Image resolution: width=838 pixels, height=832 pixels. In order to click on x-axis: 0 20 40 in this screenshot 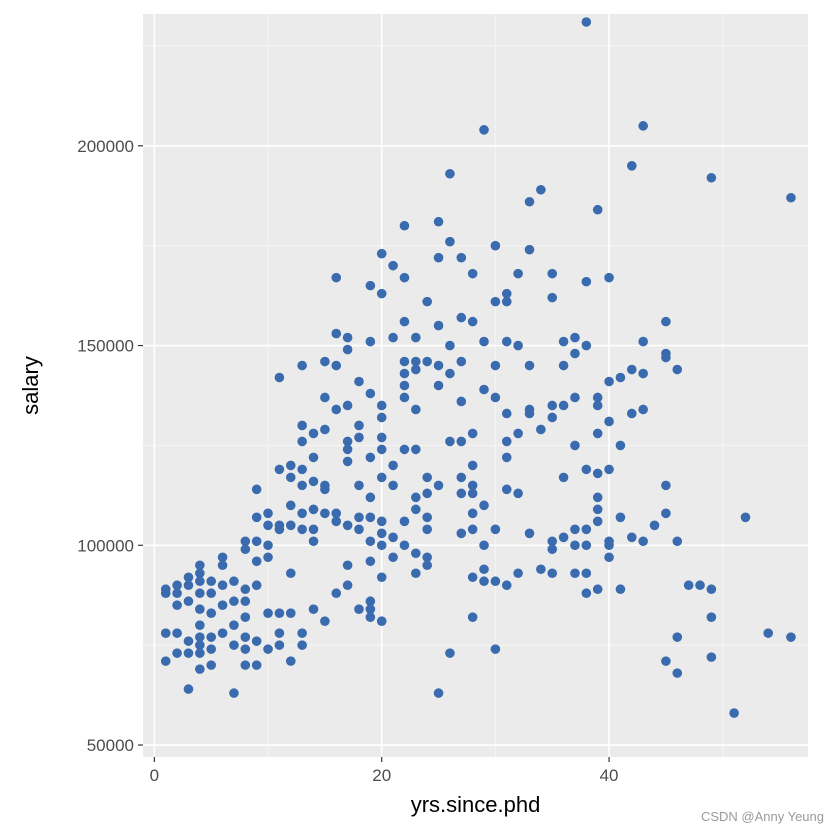, I will do `click(384, 771)`.